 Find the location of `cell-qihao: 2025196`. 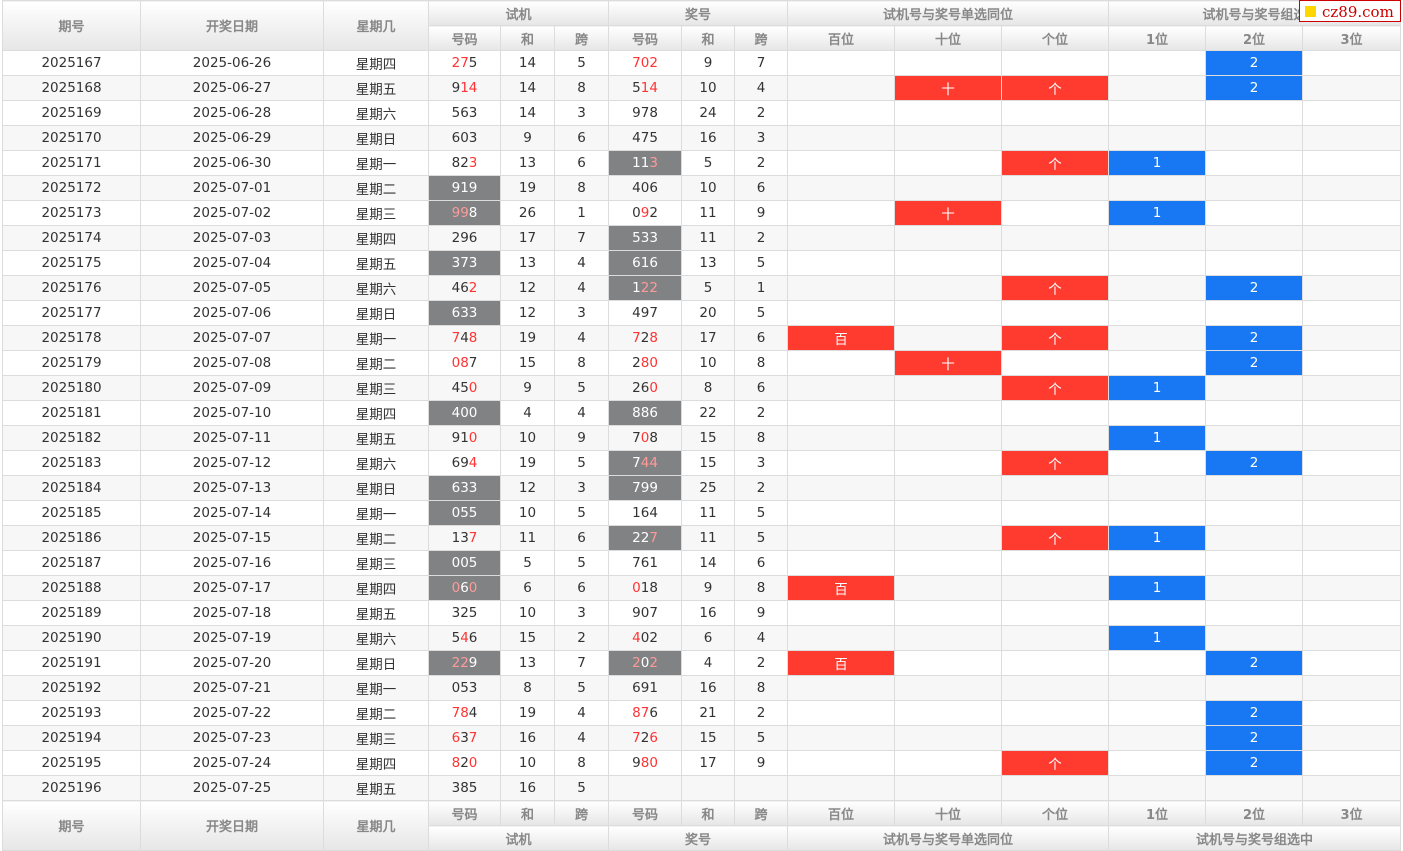

cell-qihao: 2025196 is located at coordinates (71, 788).